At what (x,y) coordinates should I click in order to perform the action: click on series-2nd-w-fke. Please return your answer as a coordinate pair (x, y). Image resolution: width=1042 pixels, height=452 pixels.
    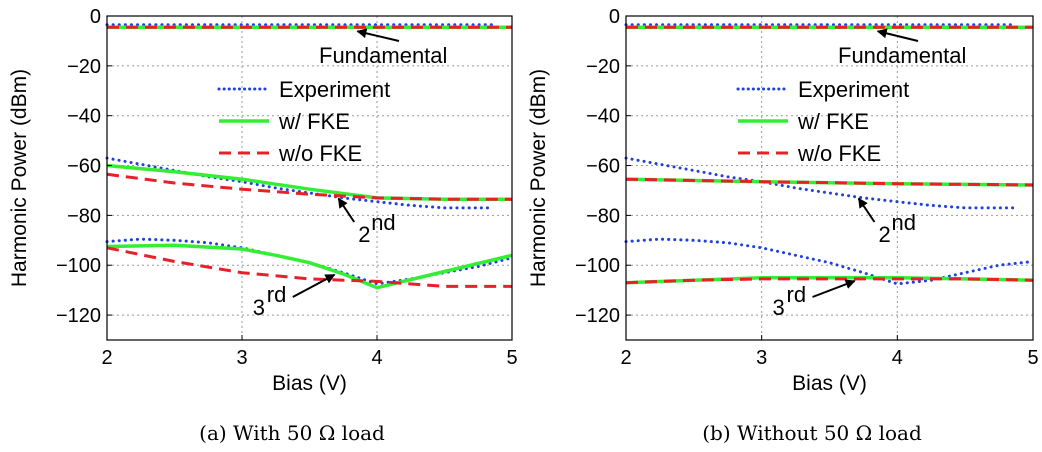
    Looking at the image, I should click on (309, 182).